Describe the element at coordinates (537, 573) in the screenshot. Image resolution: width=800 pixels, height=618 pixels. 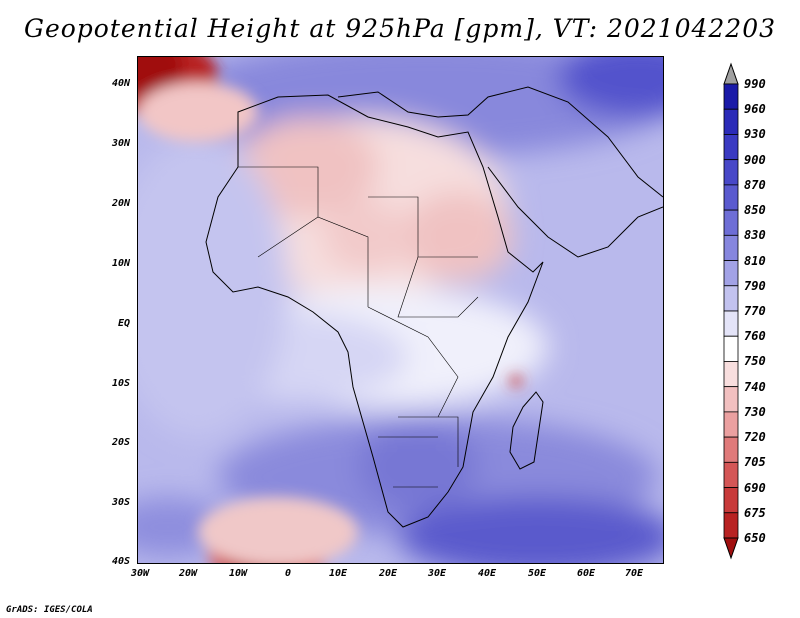
I see `lon-label-50e: 50E` at that location.